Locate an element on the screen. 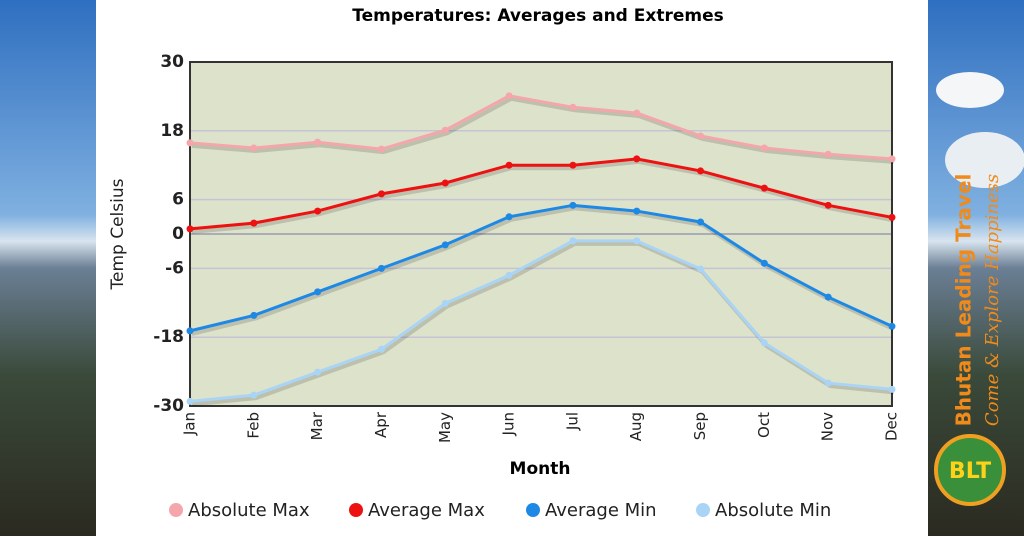  legend-label: Absolute Max is located at coordinates (249, 510).